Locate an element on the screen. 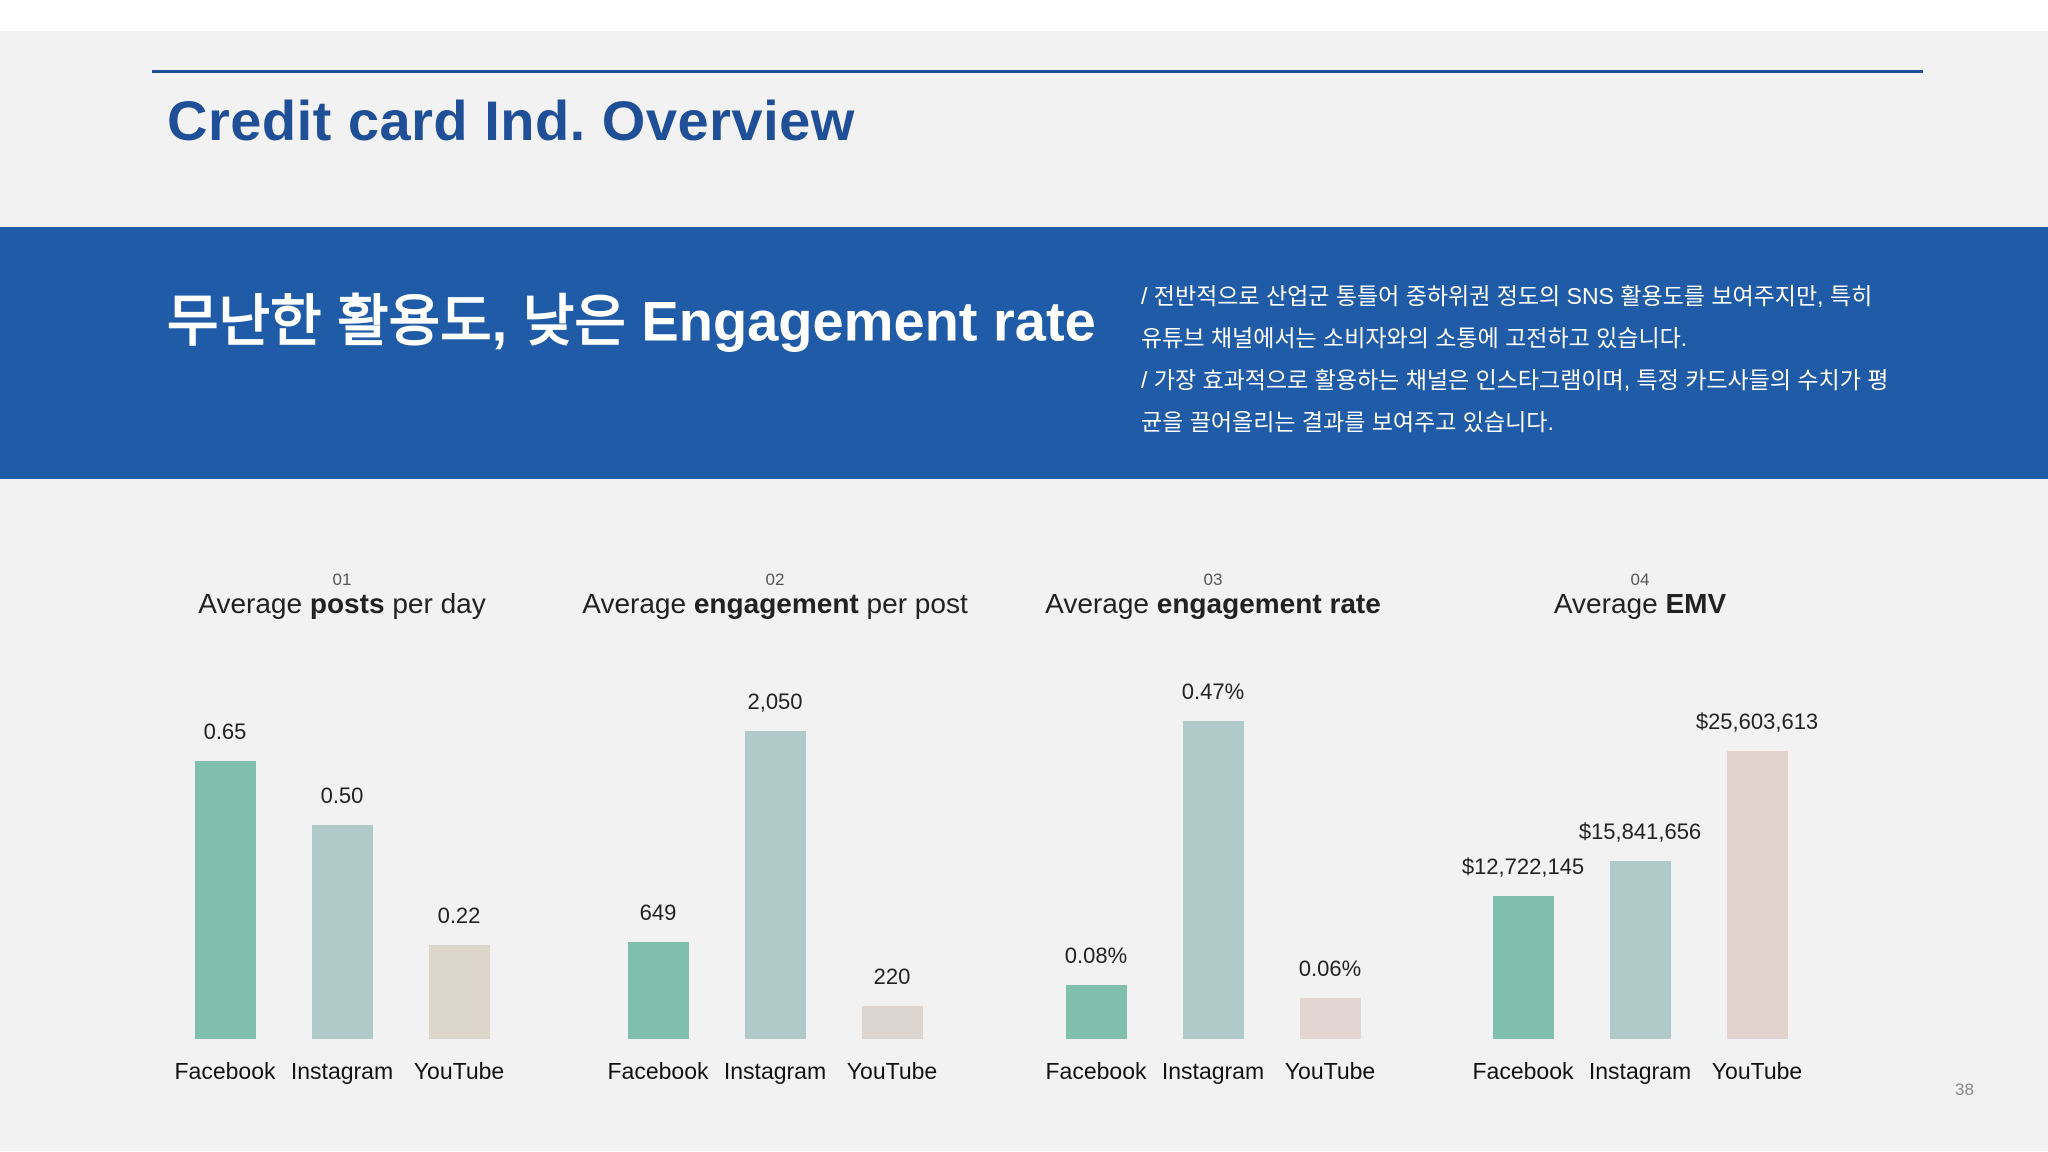 This screenshot has width=2048, height=1152. chart-value-label: 0.65 is located at coordinates (225, 731).